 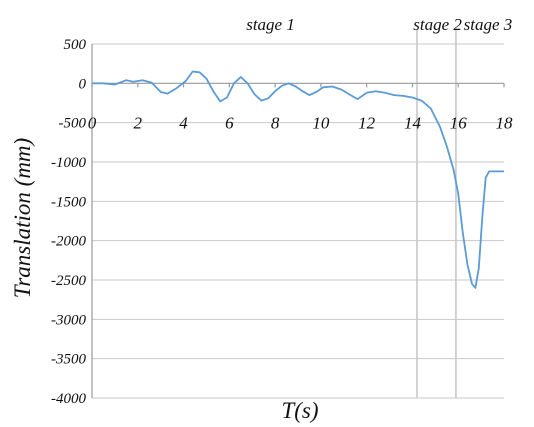 I want to click on y-tick-label: -4000, so click(x=68, y=399).